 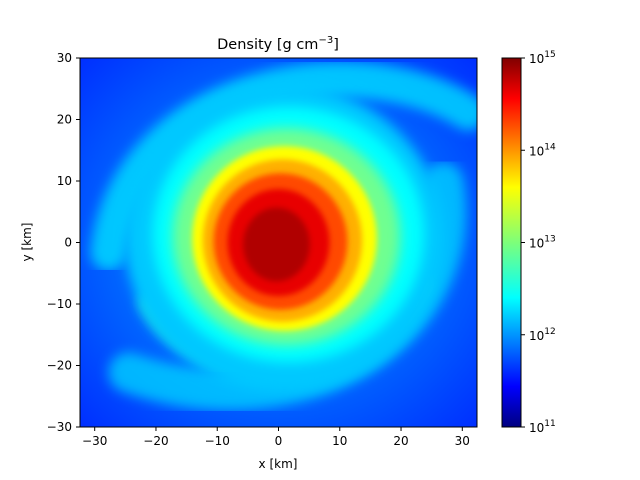 What do you see at coordinates (542, 335) in the screenshot?
I see `colorbar-tick-label: 1012` at bounding box center [542, 335].